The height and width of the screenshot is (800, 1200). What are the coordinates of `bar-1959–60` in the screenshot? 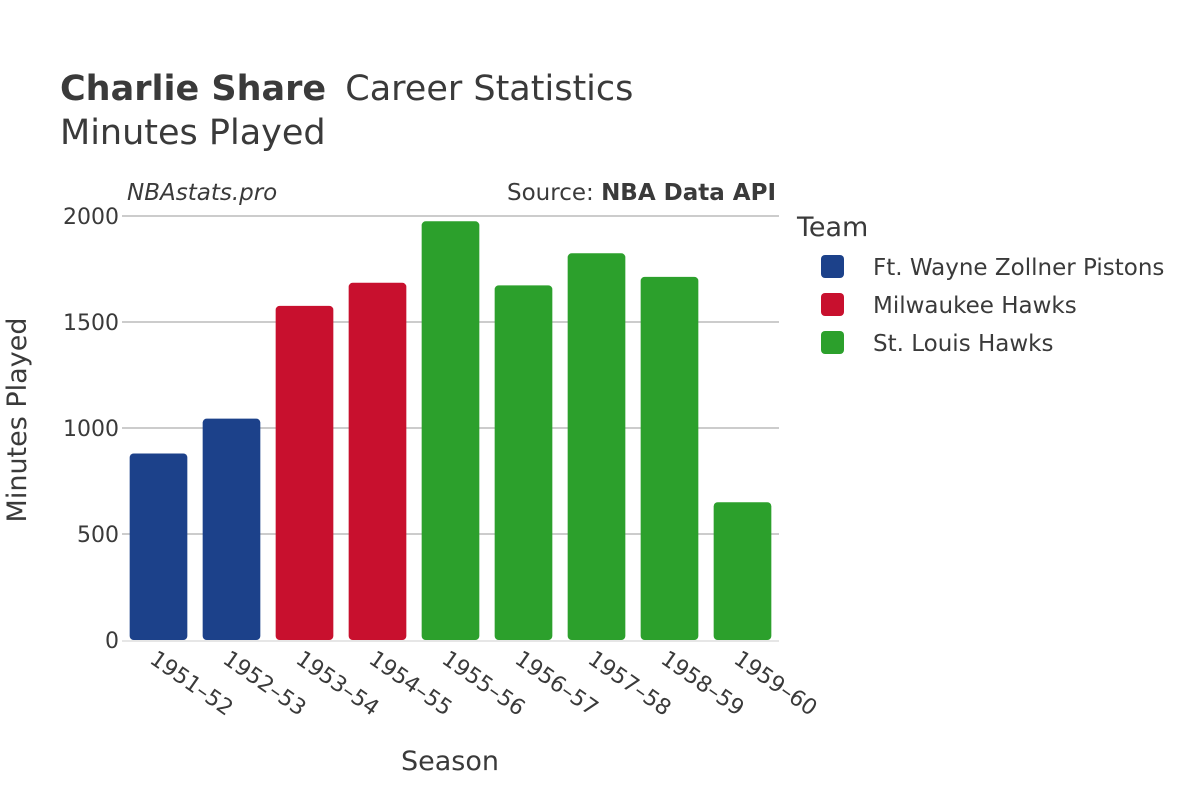 It's located at (742, 571).